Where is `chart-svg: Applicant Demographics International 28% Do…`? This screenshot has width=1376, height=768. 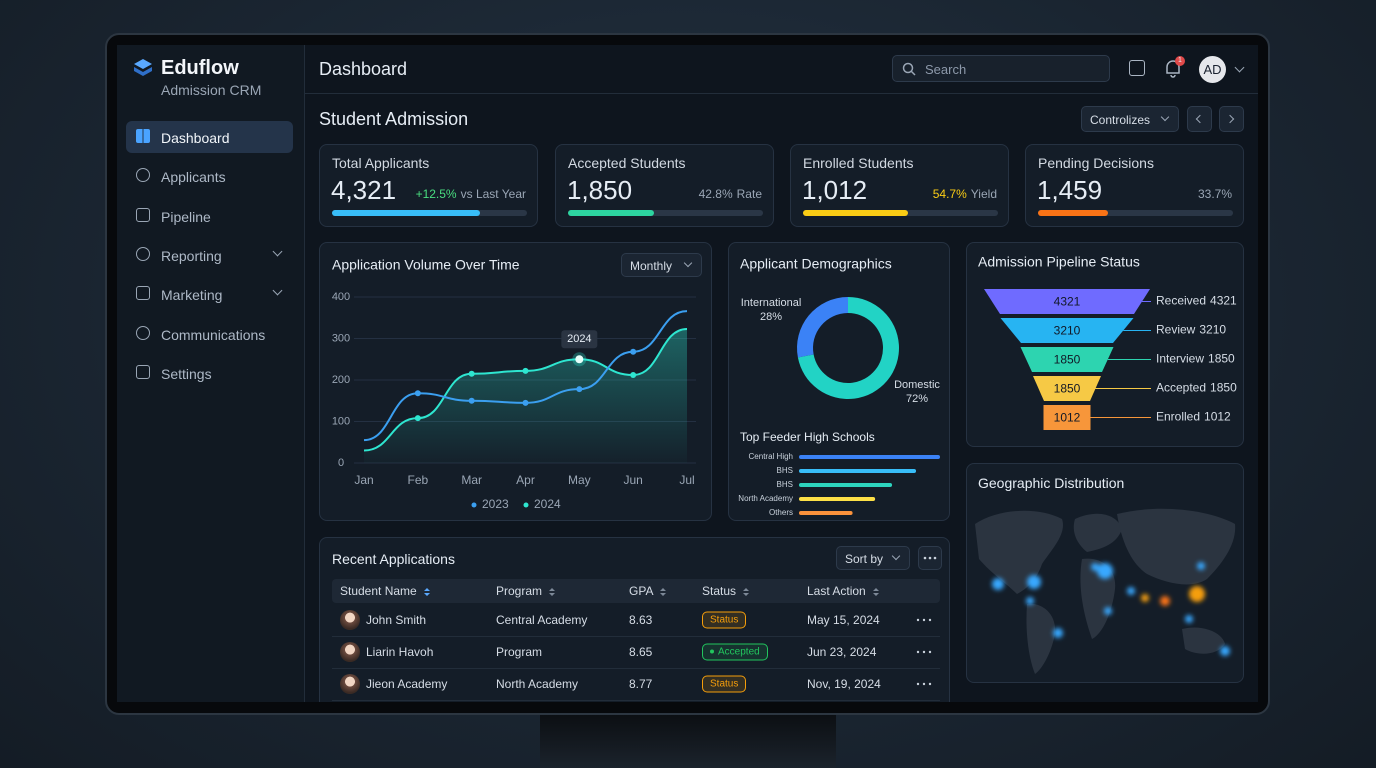 chart-svg: Applicant Demographics International 28% Do… is located at coordinates (839, 386).